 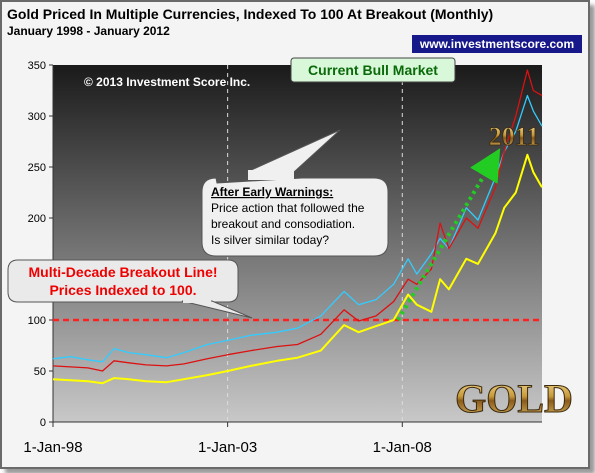 I want to click on breakout-callout, so click(x=123, y=281).